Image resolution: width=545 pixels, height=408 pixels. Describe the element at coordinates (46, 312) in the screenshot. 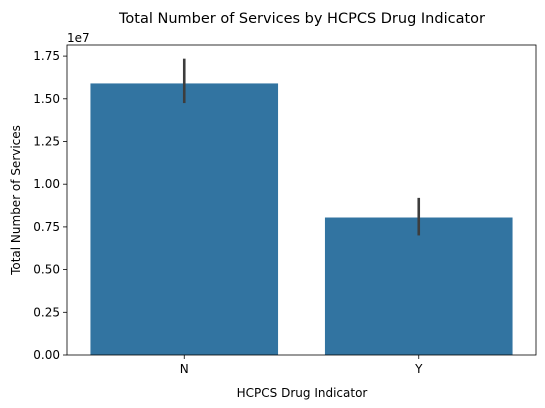

I see `y-tick-label: 0.25` at that location.